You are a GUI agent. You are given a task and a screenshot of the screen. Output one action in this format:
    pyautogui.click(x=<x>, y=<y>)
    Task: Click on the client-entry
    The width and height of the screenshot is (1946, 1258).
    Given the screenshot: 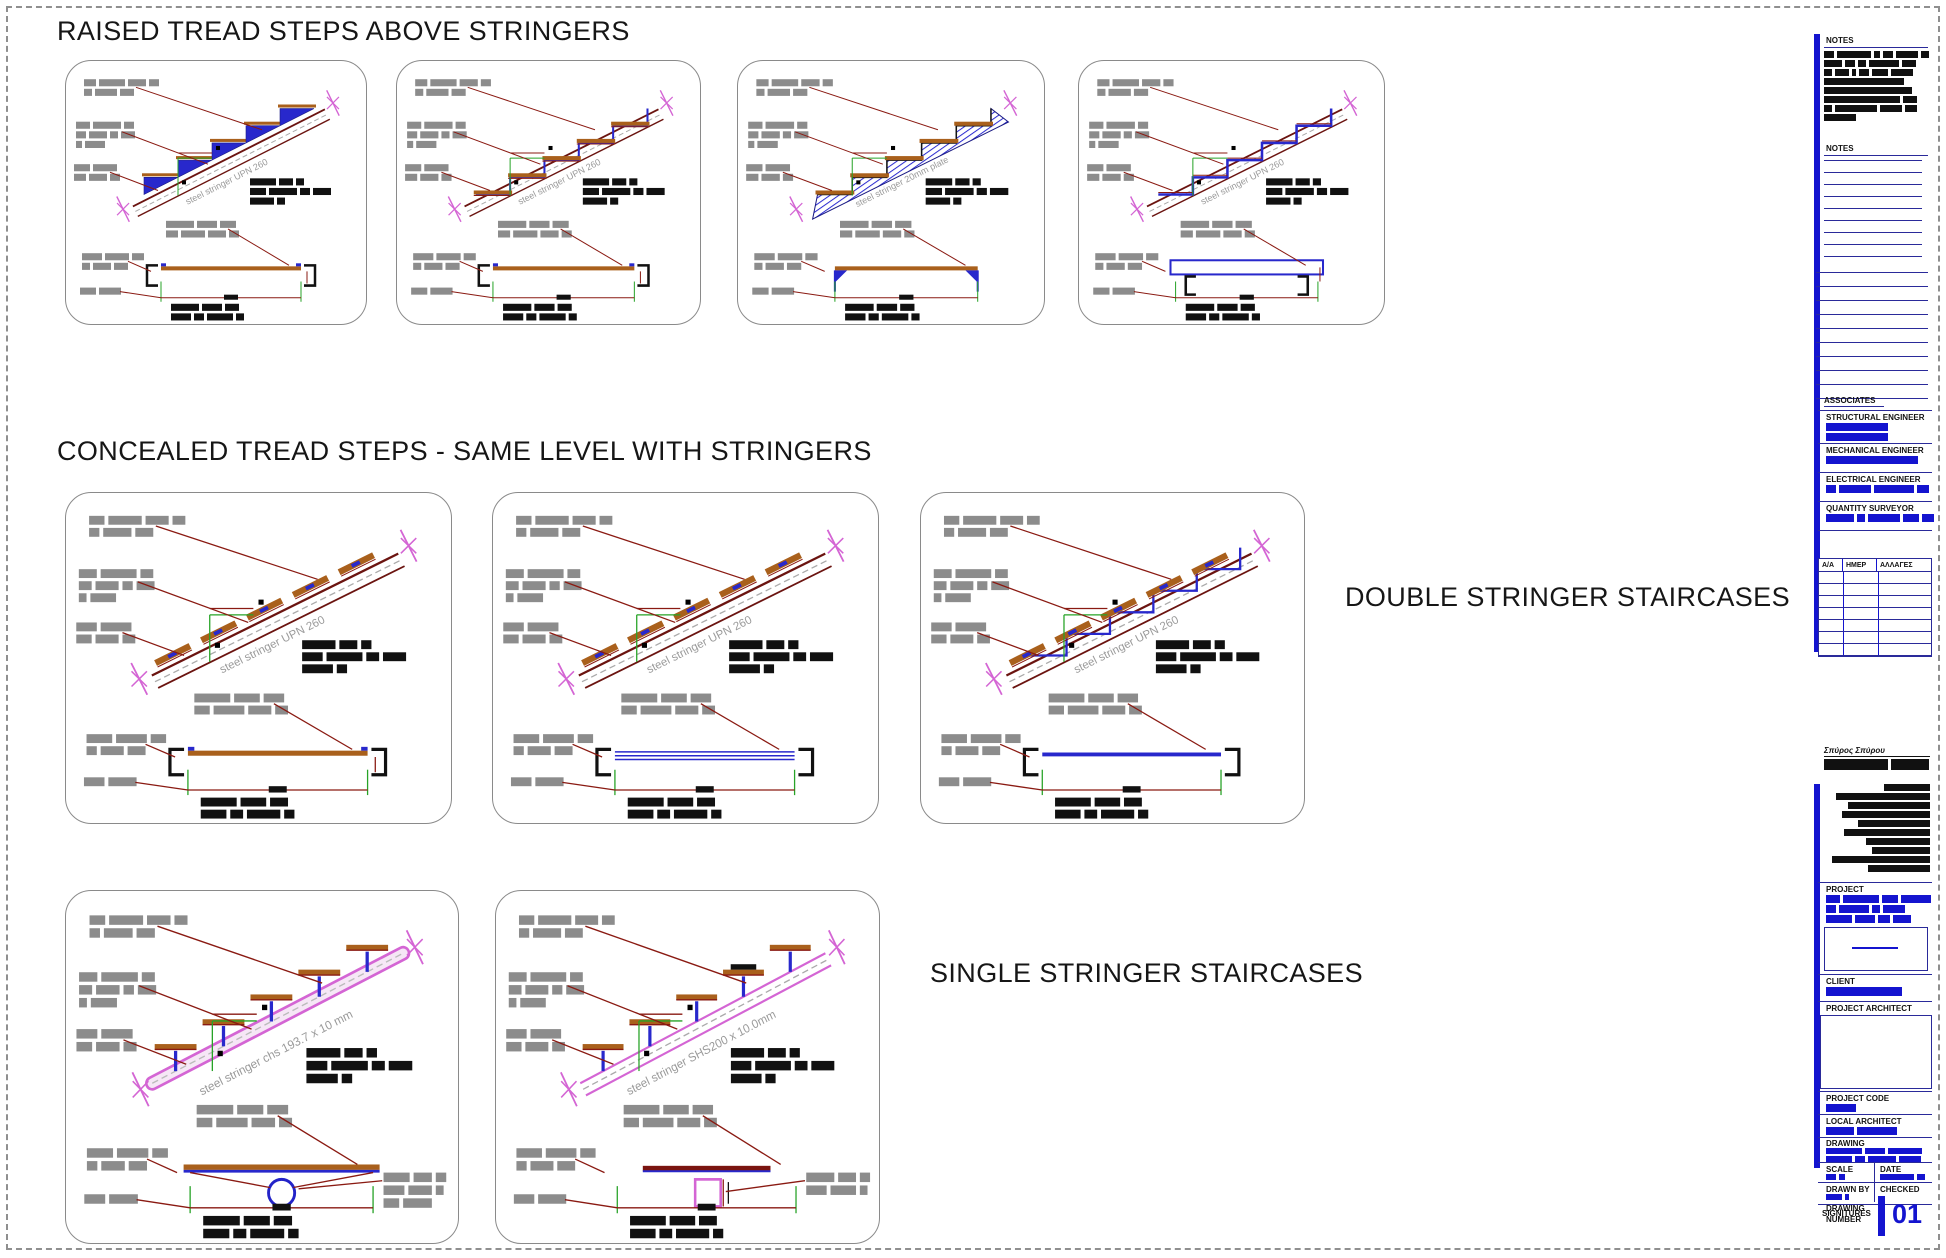 What is the action you would take?
    pyautogui.click(x=1864, y=991)
    